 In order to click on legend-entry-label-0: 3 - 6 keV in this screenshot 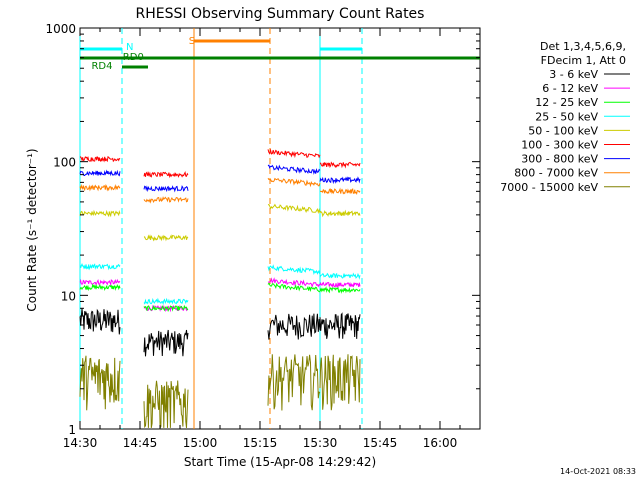, I will do `click(573, 74)`.